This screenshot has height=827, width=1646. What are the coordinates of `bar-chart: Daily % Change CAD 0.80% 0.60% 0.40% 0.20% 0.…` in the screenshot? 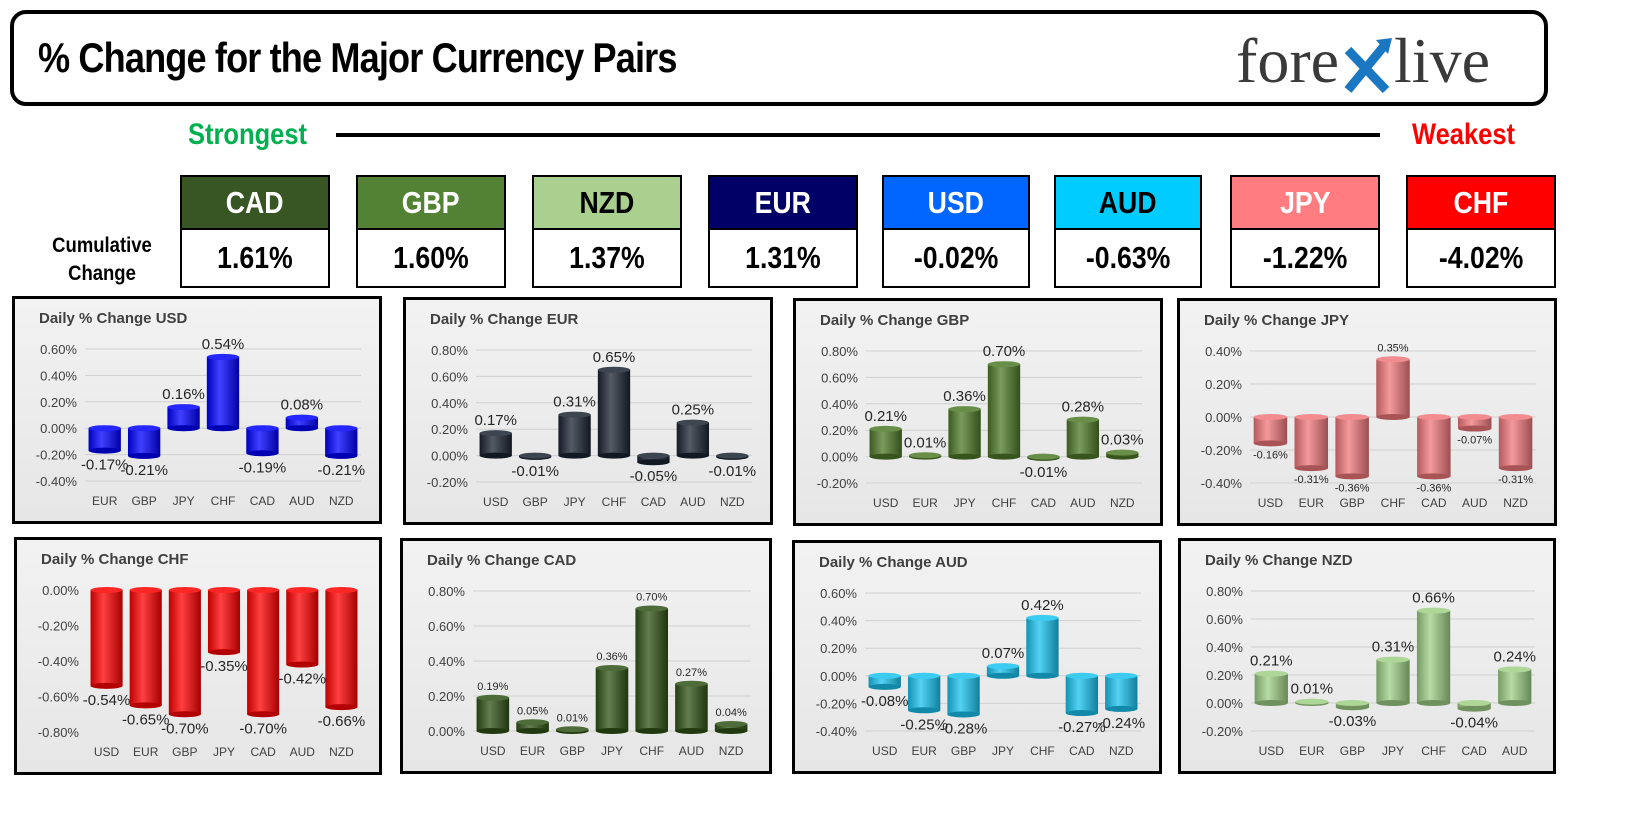 It's located at (586, 656).